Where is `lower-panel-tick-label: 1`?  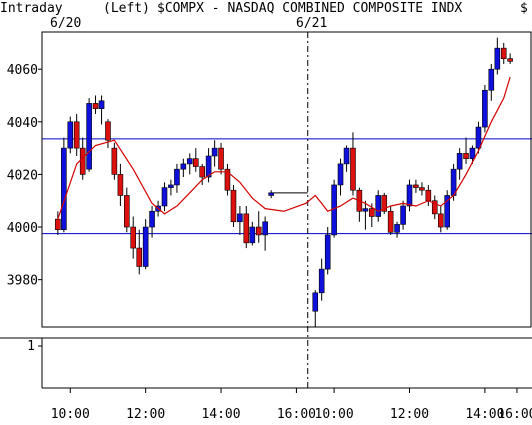
lower-panel-tick-label: 1 is located at coordinates (31, 346).